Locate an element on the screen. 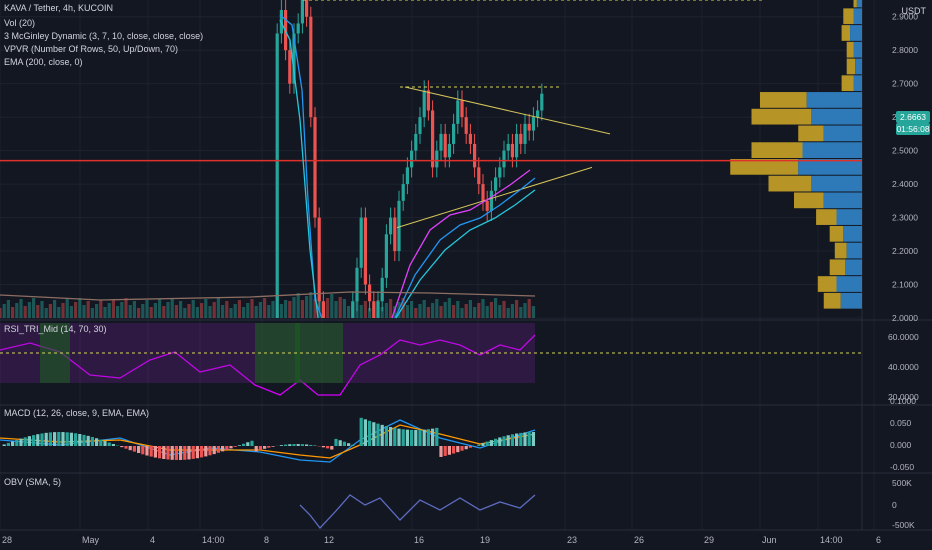 The height and width of the screenshot is (550, 932). time-tick-label: 16 is located at coordinates (419, 540).